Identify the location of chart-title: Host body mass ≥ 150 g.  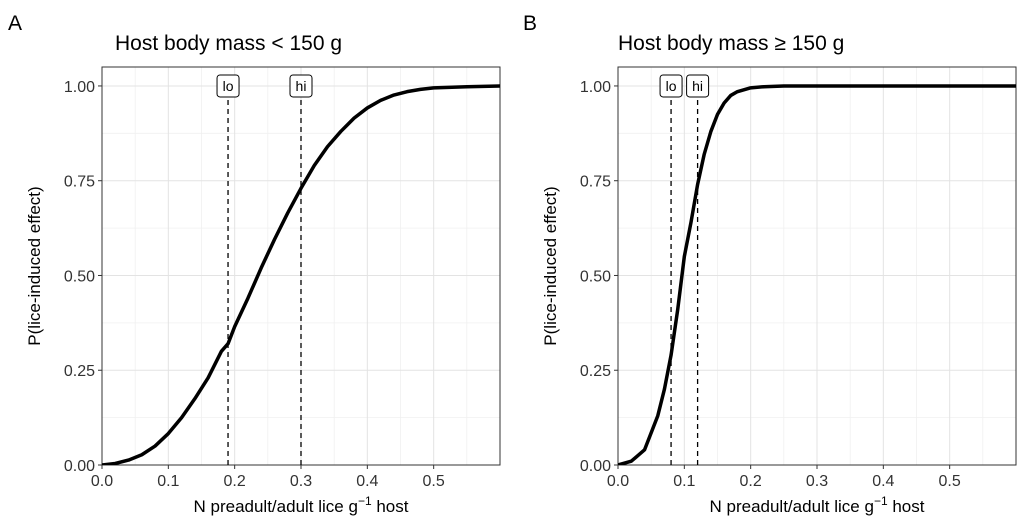
(731, 43).